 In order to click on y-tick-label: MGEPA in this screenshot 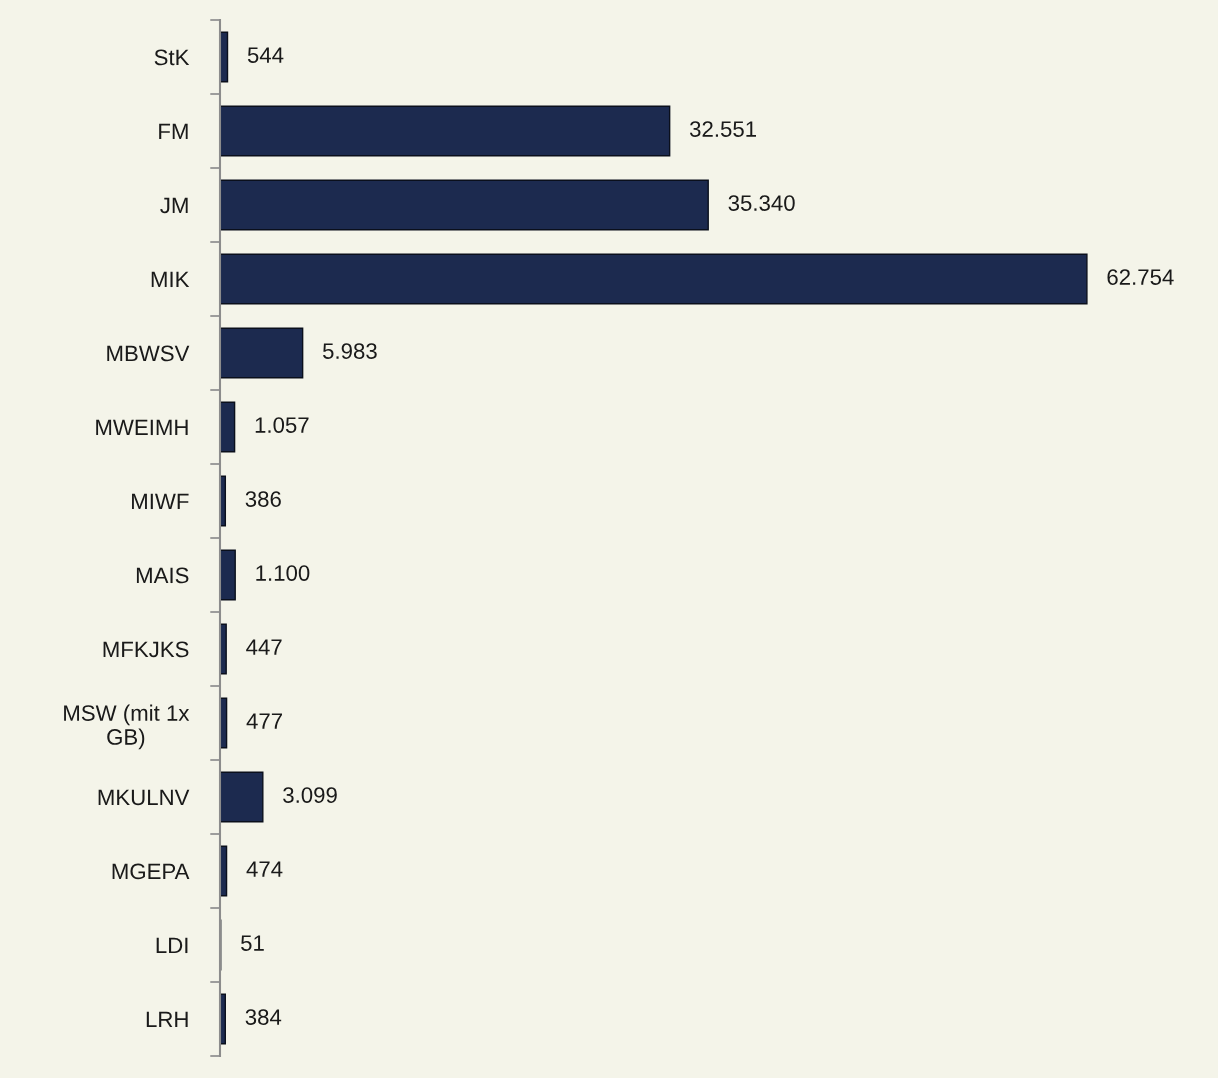, I will do `click(151, 871)`.